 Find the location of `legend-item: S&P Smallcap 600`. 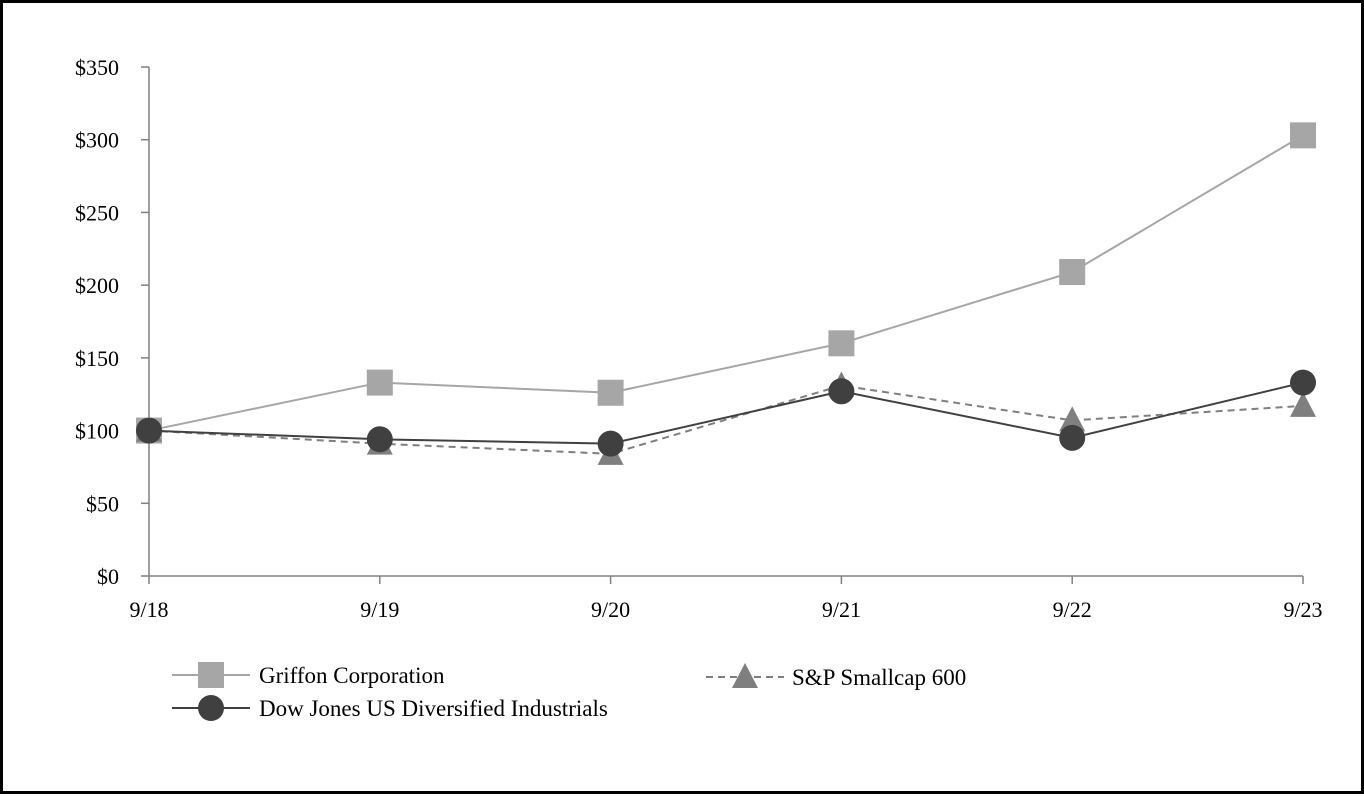

legend-item: S&P Smallcap 600 is located at coordinates (836, 676).